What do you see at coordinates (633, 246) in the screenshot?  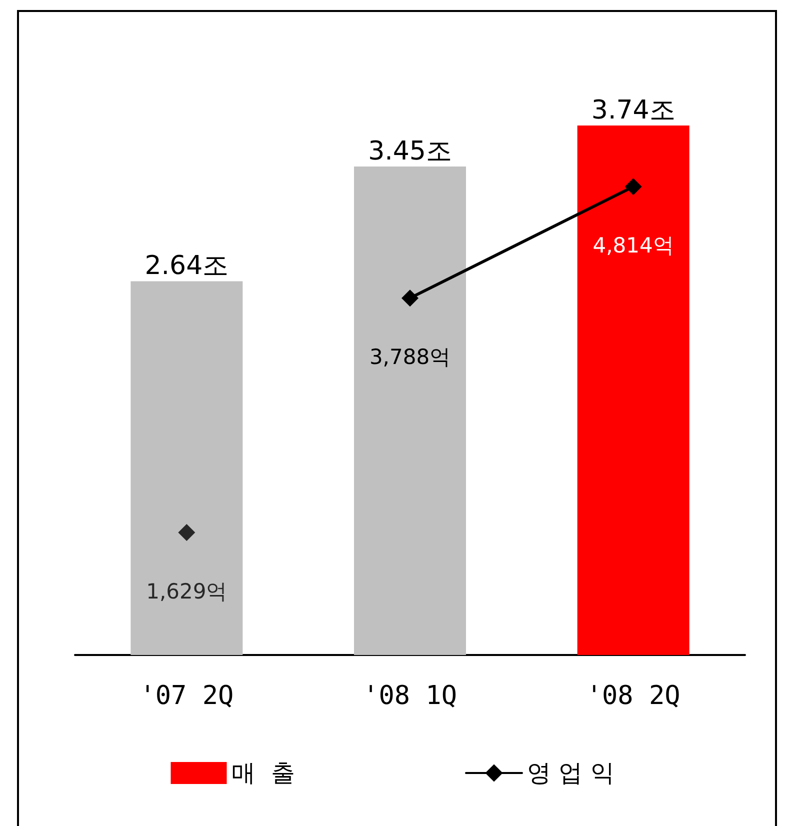 I see `data-label: 4,814억` at bounding box center [633, 246].